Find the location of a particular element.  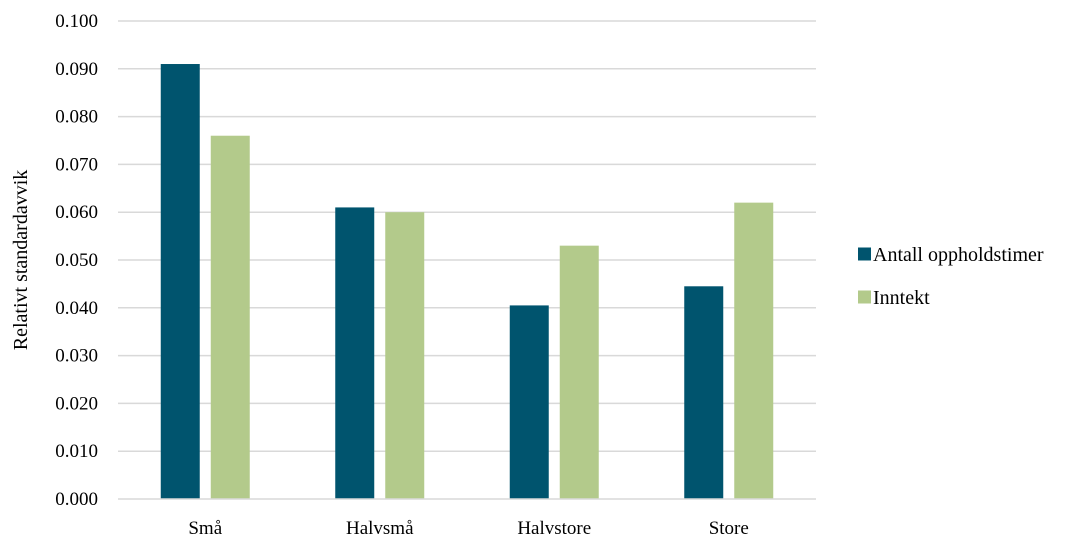

y-tick-label: 0.090 is located at coordinates (76, 69).